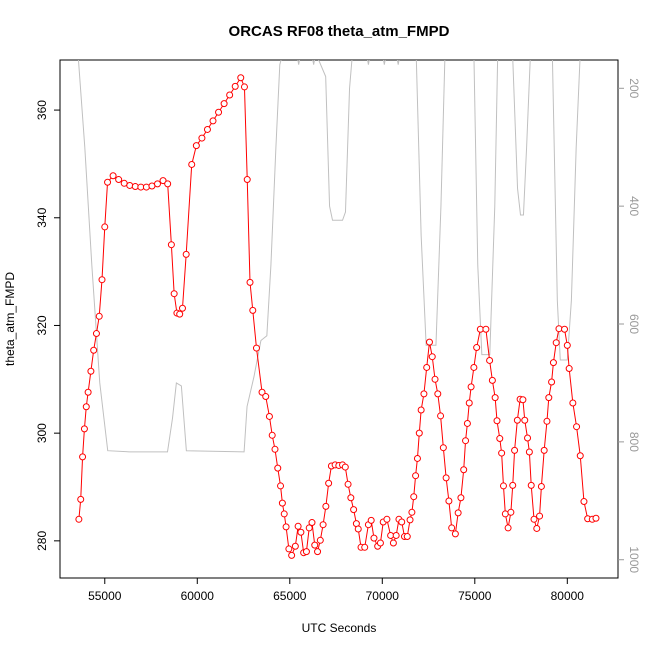 This screenshot has width=650, height=655. I want to click on chart-title: ORCAS RF08 theta_atm_FMPD, so click(339, 31).